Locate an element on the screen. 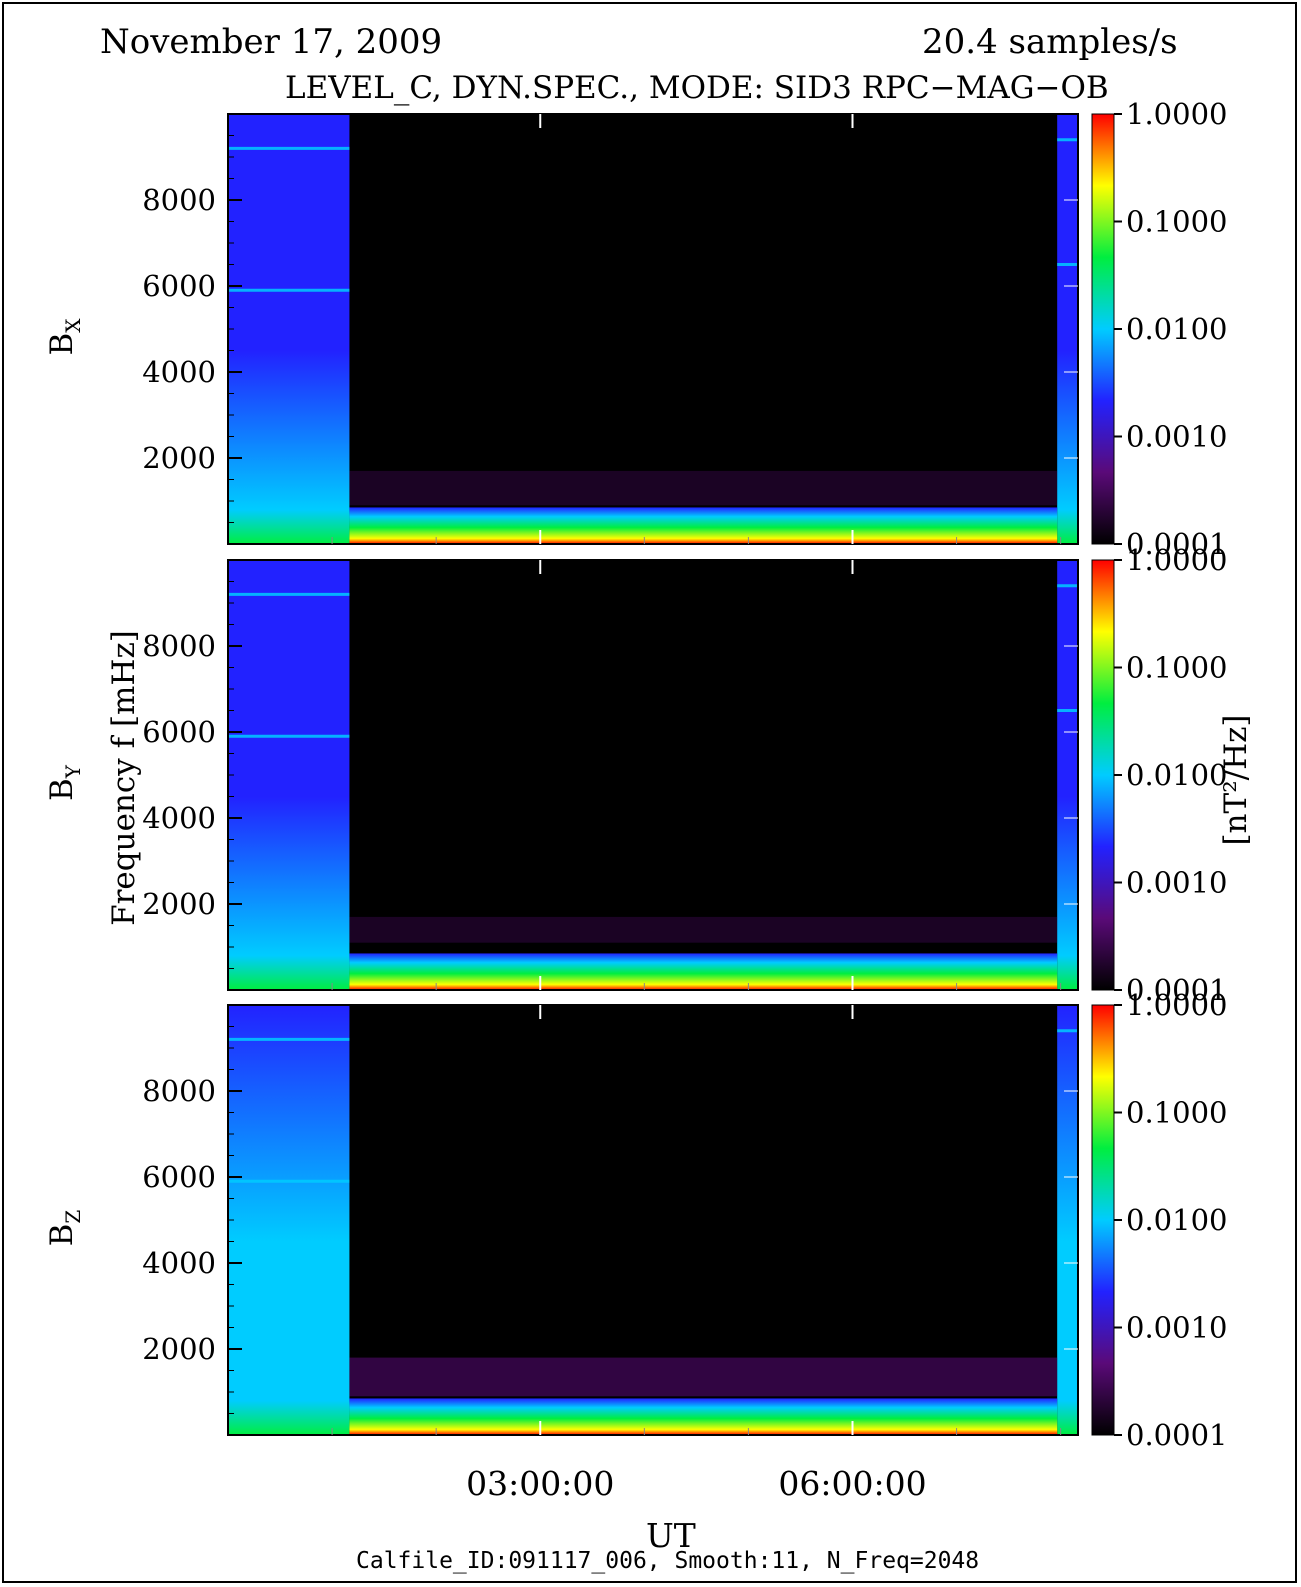 The image size is (1301, 1587). component-label: BX is located at coordinates (64, 337).